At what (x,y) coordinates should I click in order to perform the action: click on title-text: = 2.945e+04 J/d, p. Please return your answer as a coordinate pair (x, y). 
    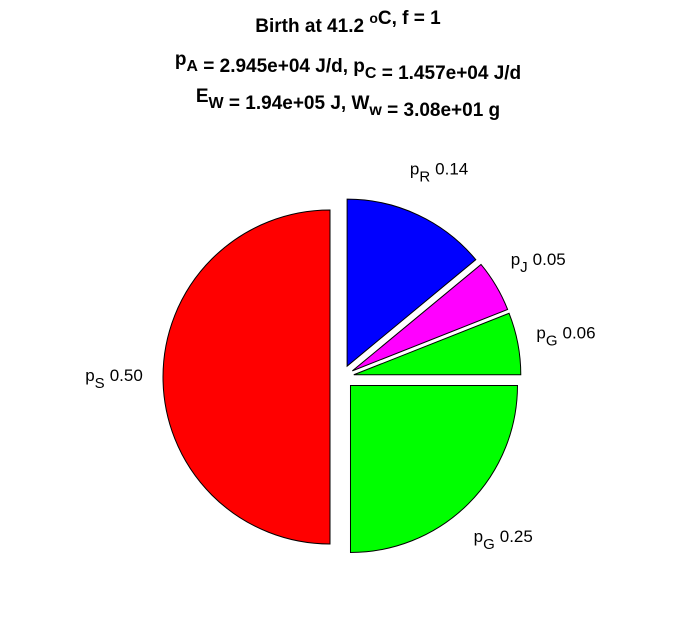
    Looking at the image, I should click on (281, 66).